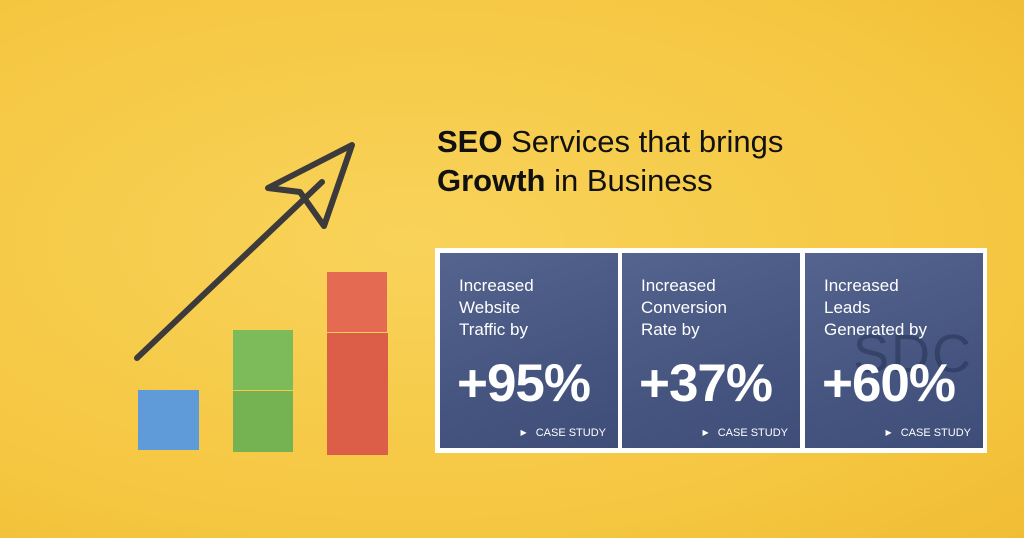 This screenshot has height=538, width=1024. What do you see at coordinates (913, 354) in the screenshot?
I see `watermark: SDC` at bounding box center [913, 354].